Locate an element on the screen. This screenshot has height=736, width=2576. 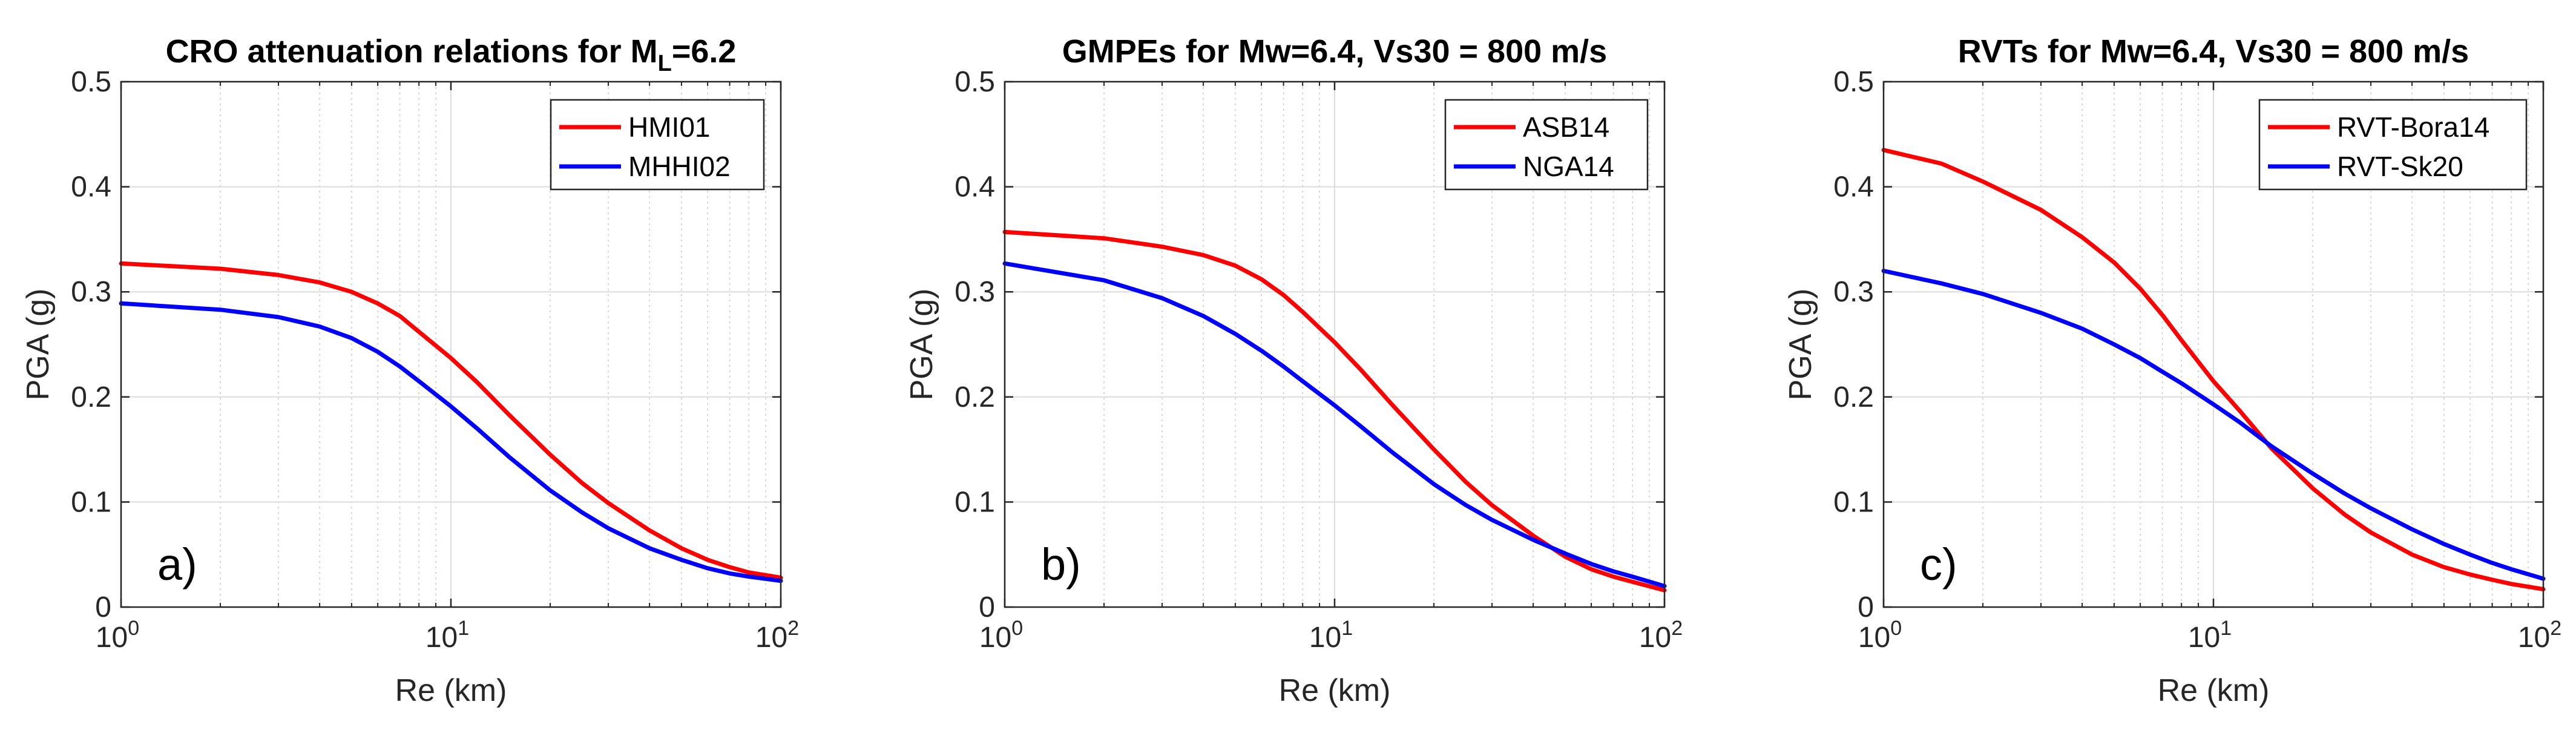
series-line-mhhi02 is located at coordinates (451, 442).